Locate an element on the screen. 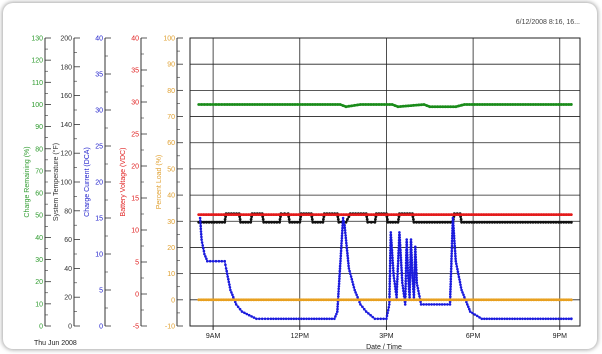 This screenshot has width=602, height=354. x-tick-label: 6PM is located at coordinates (473, 336).